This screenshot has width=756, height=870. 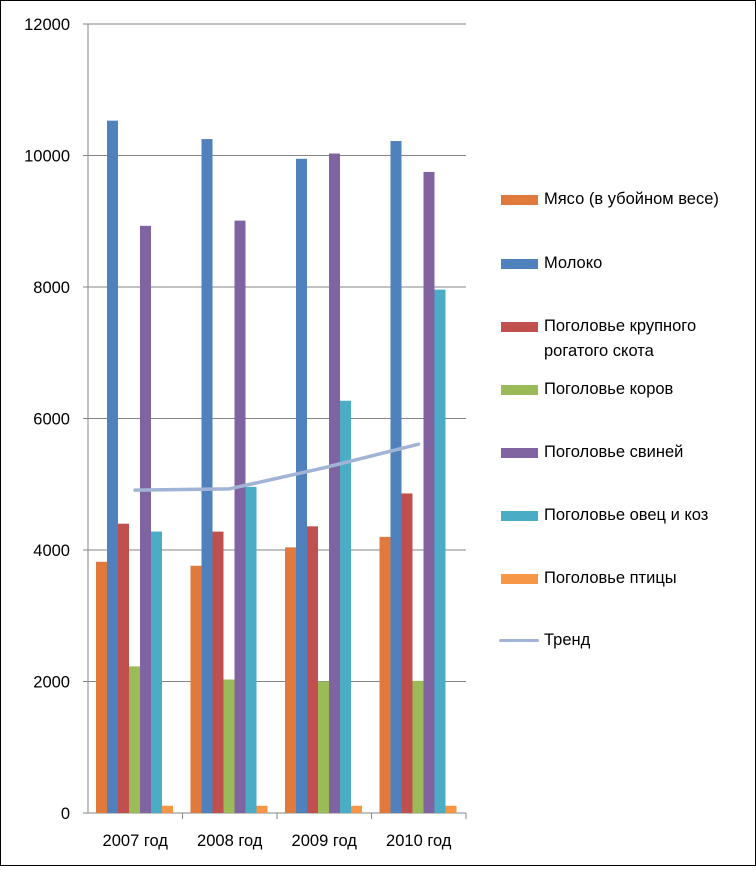 What do you see at coordinates (519, 640) in the screenshot?
I see `legend-line-swatch` at bounding box center [519, 640].